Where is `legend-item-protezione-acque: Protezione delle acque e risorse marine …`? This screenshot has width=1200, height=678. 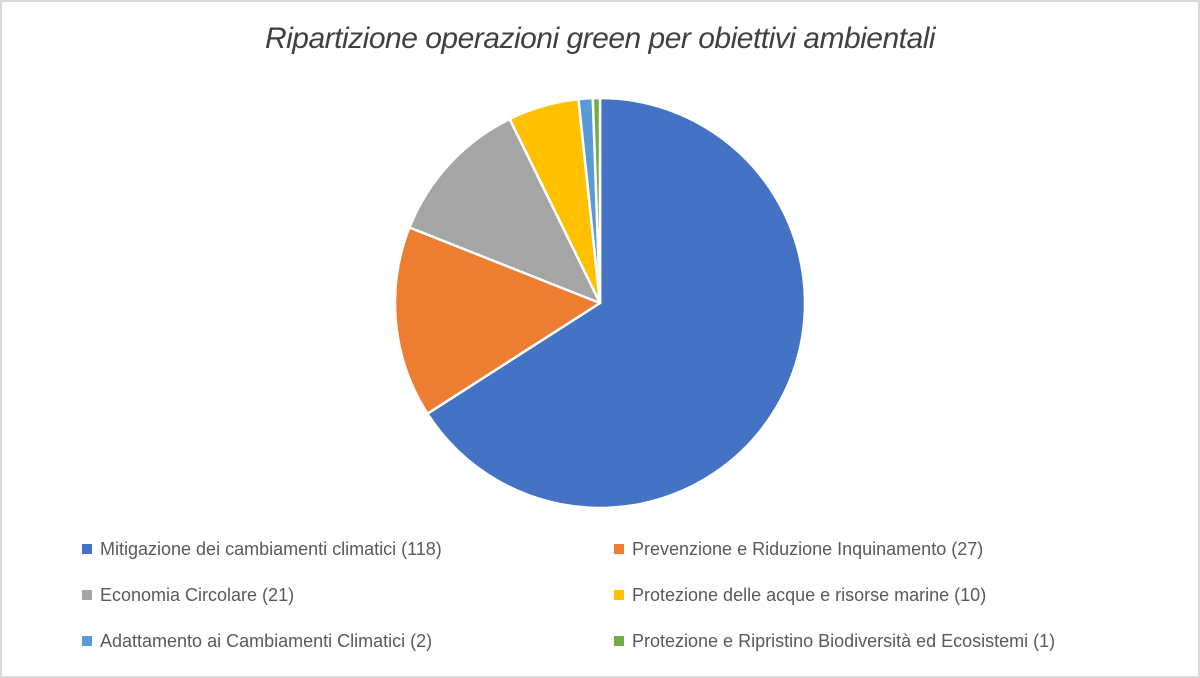
legend-item-protezione-acque: Protezione delle acque e risorse marine … is located at coordinates (888, 595).